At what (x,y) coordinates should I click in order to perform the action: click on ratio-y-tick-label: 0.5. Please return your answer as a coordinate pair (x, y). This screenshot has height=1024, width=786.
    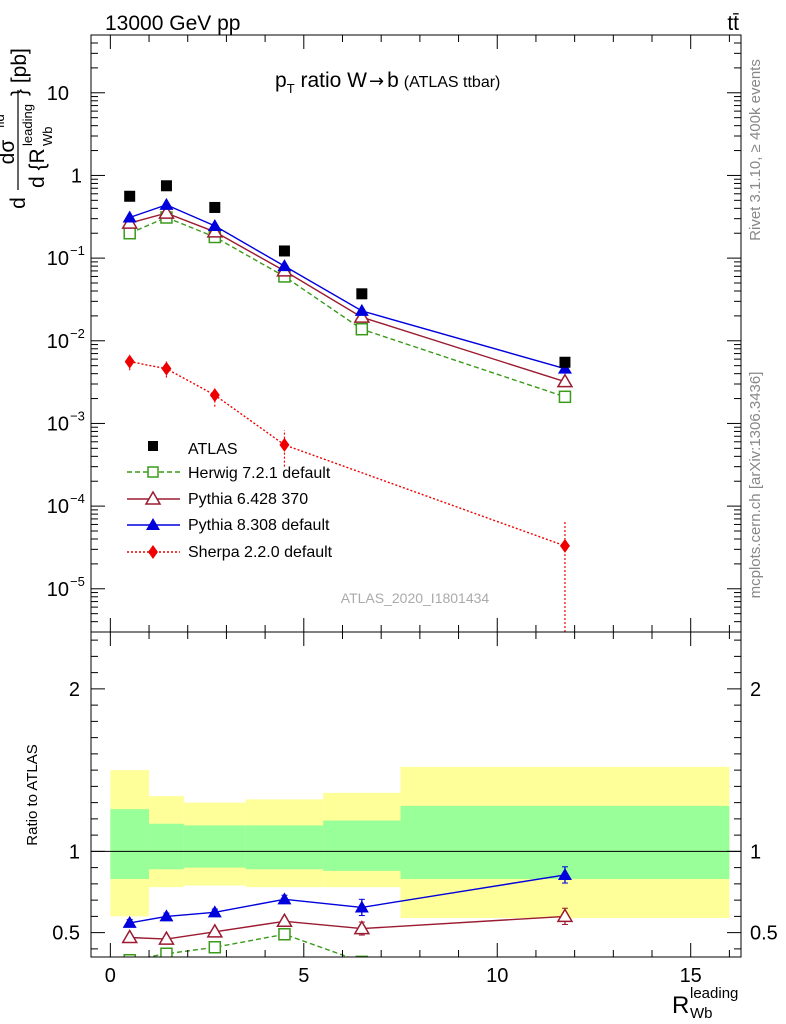
    Looking at the image, I should click on (66, 934).